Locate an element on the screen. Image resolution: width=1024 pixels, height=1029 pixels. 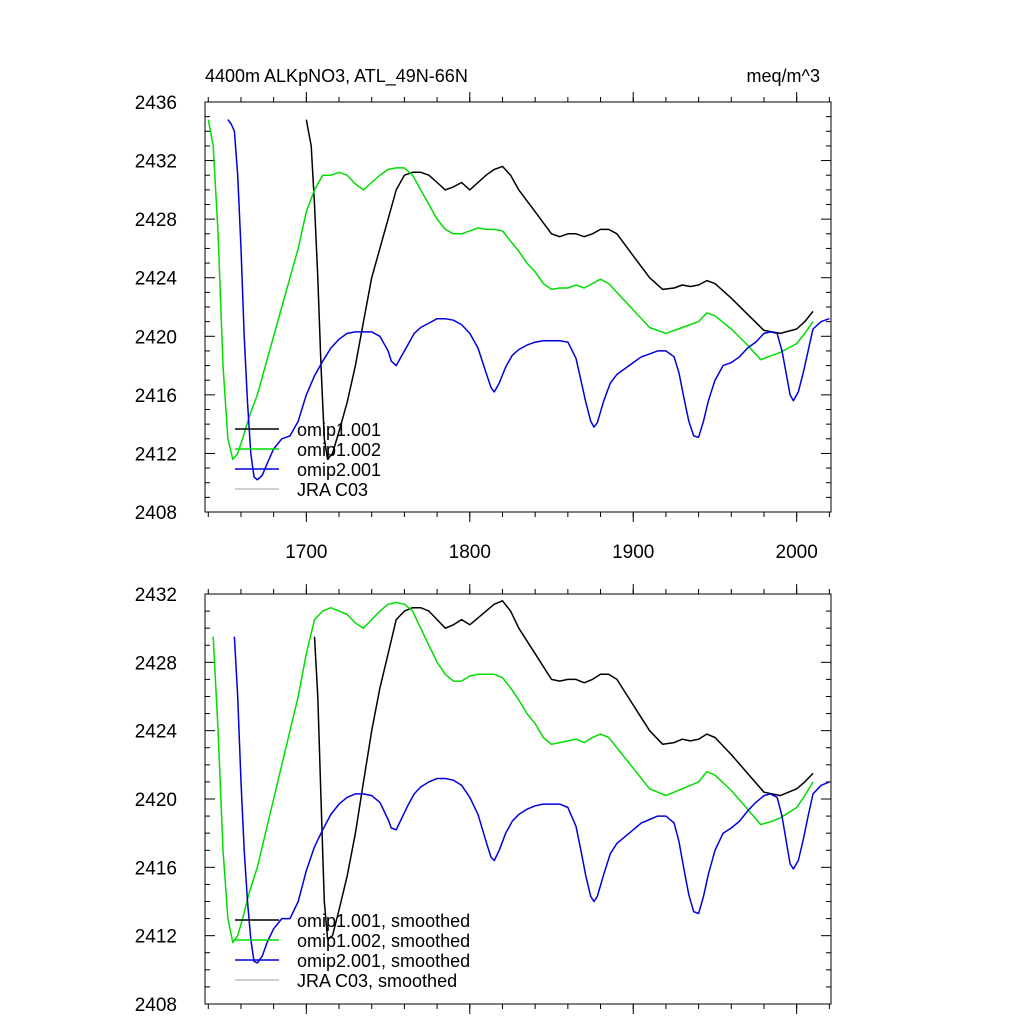
x-tick-label: 1800 is located at coordinates (470, 552).